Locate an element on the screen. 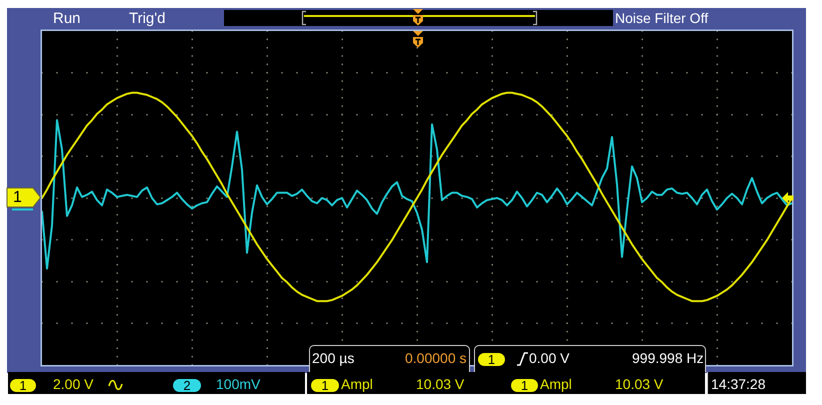  text: 100mV is located at coordinates (238, 384).